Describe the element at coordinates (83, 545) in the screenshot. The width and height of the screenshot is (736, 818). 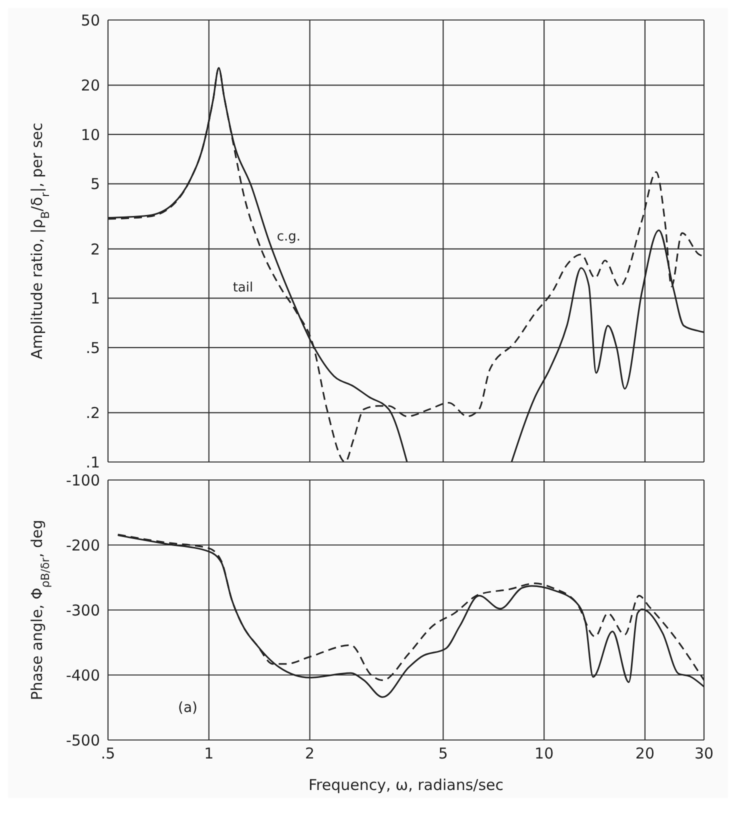
I see `y-tick-label: -200` at that location.